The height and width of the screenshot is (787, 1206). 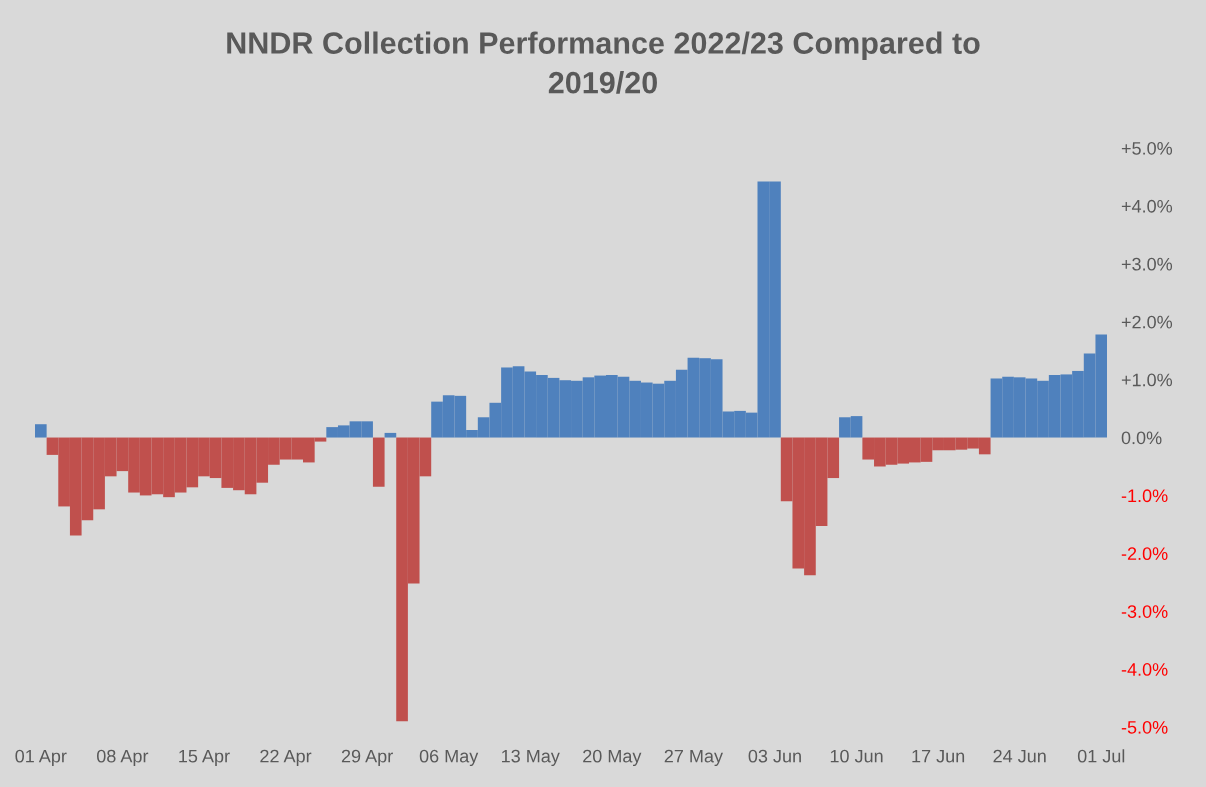 What do you see at coordinates (1144, 554) in the screenshot?
I see `y-tick-label: -2.0%` at bounding box center [1144, 554].